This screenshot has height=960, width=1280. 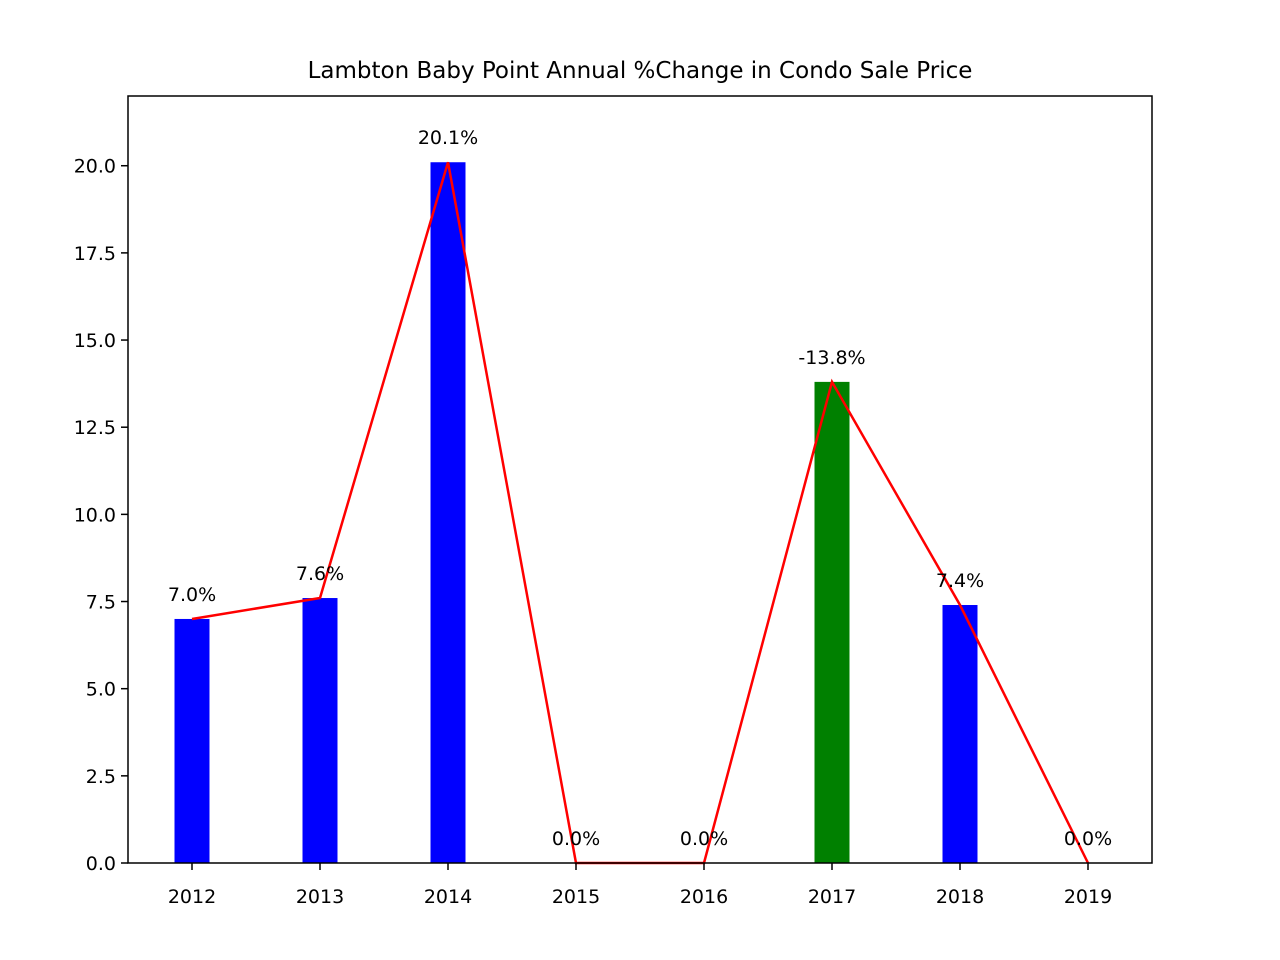 What do you see at coordinates (704, 839) in the screenshot?
I see `data-label-2016: 0.0%` at bounding box center [704, 839].